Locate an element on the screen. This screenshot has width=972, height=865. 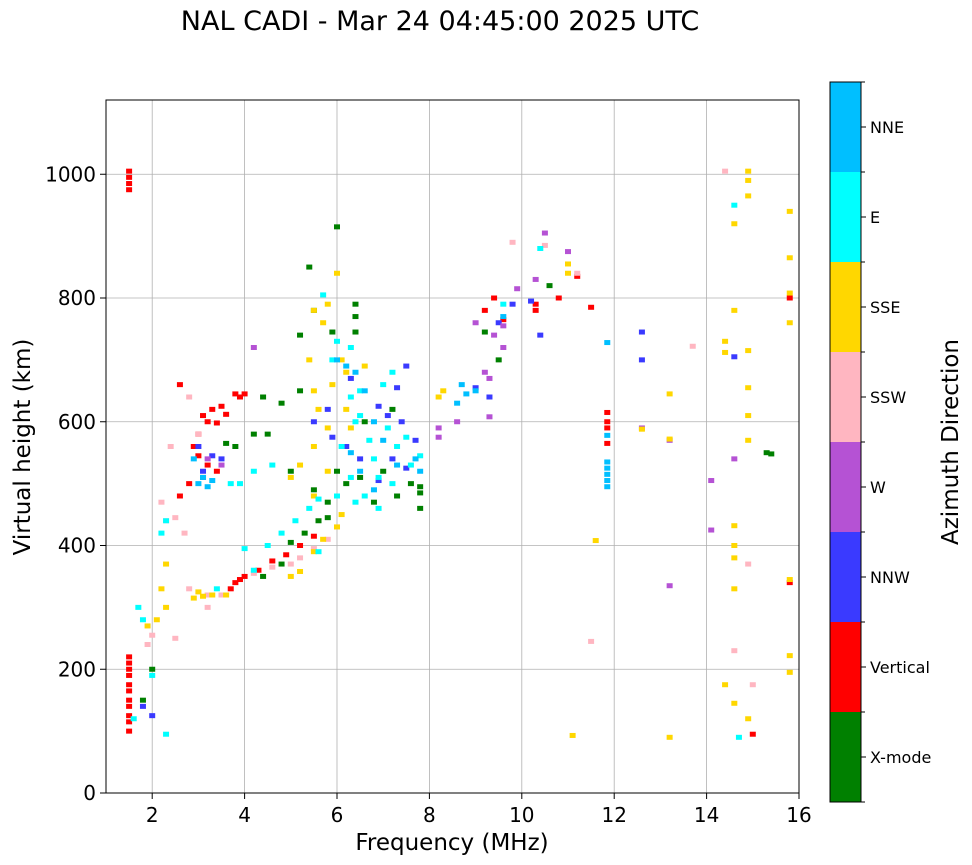
colorbar-tick-label: X-mode is located at coordinates (900, 757).